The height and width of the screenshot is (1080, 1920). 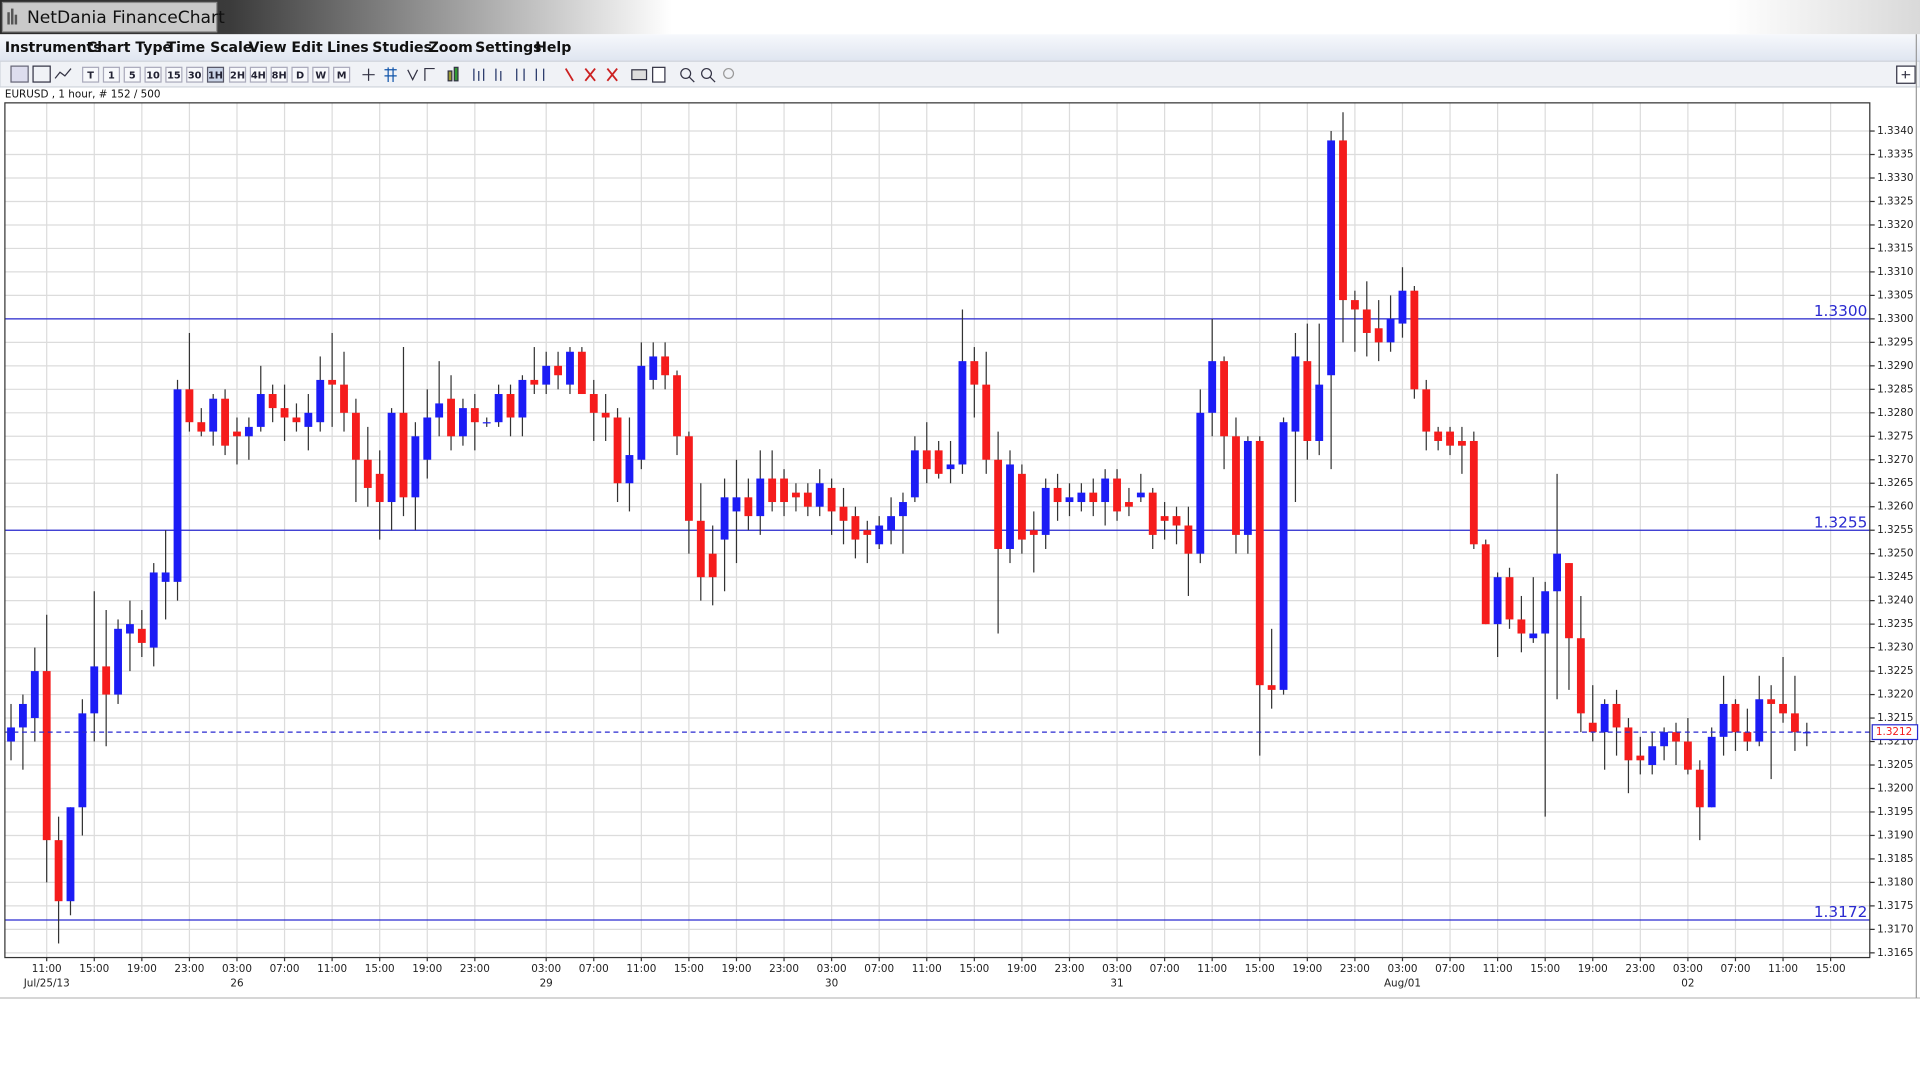 I want to click on menu-item: Studies, so click(x=402, y=48).